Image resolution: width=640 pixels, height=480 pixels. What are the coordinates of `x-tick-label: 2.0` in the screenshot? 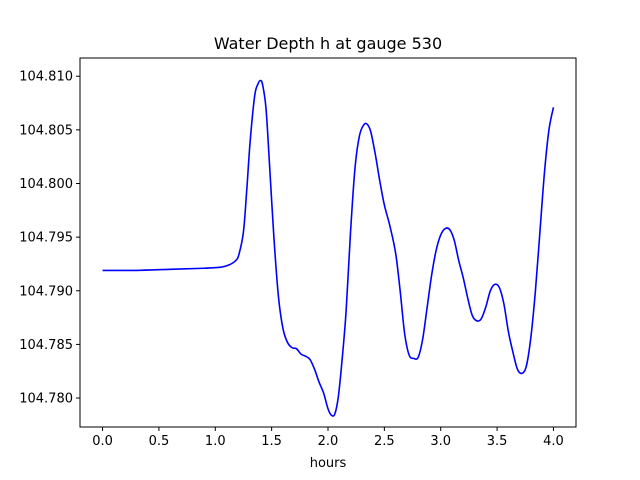 It's located at (328, 441).